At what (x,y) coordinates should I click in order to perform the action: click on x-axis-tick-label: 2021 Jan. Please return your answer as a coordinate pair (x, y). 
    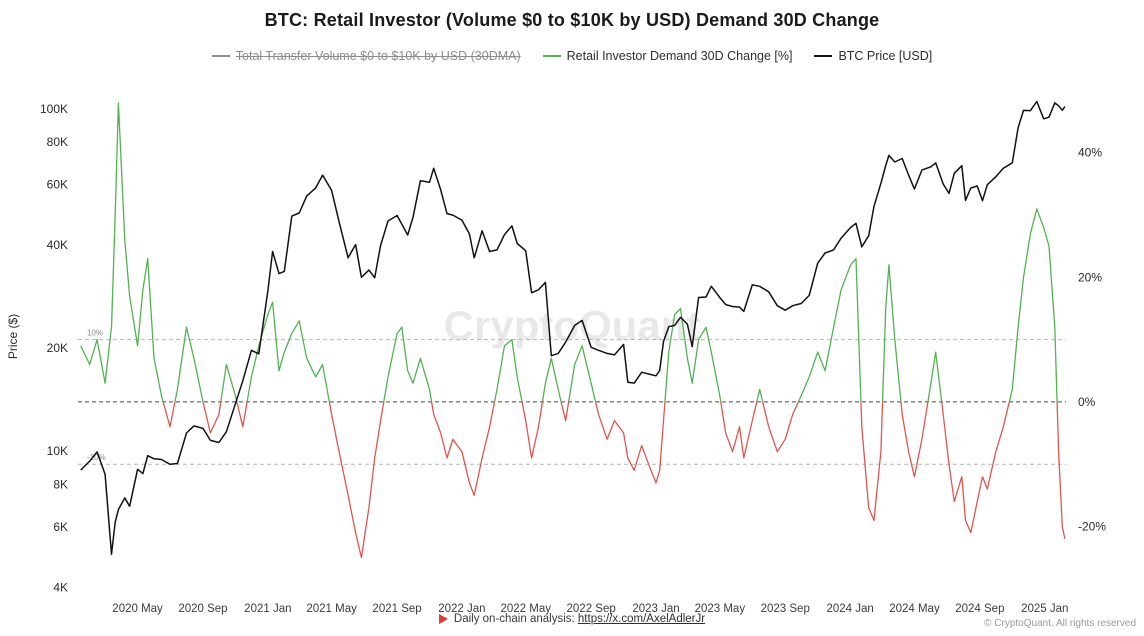
    Looking at the image, I should click on (267, 609).